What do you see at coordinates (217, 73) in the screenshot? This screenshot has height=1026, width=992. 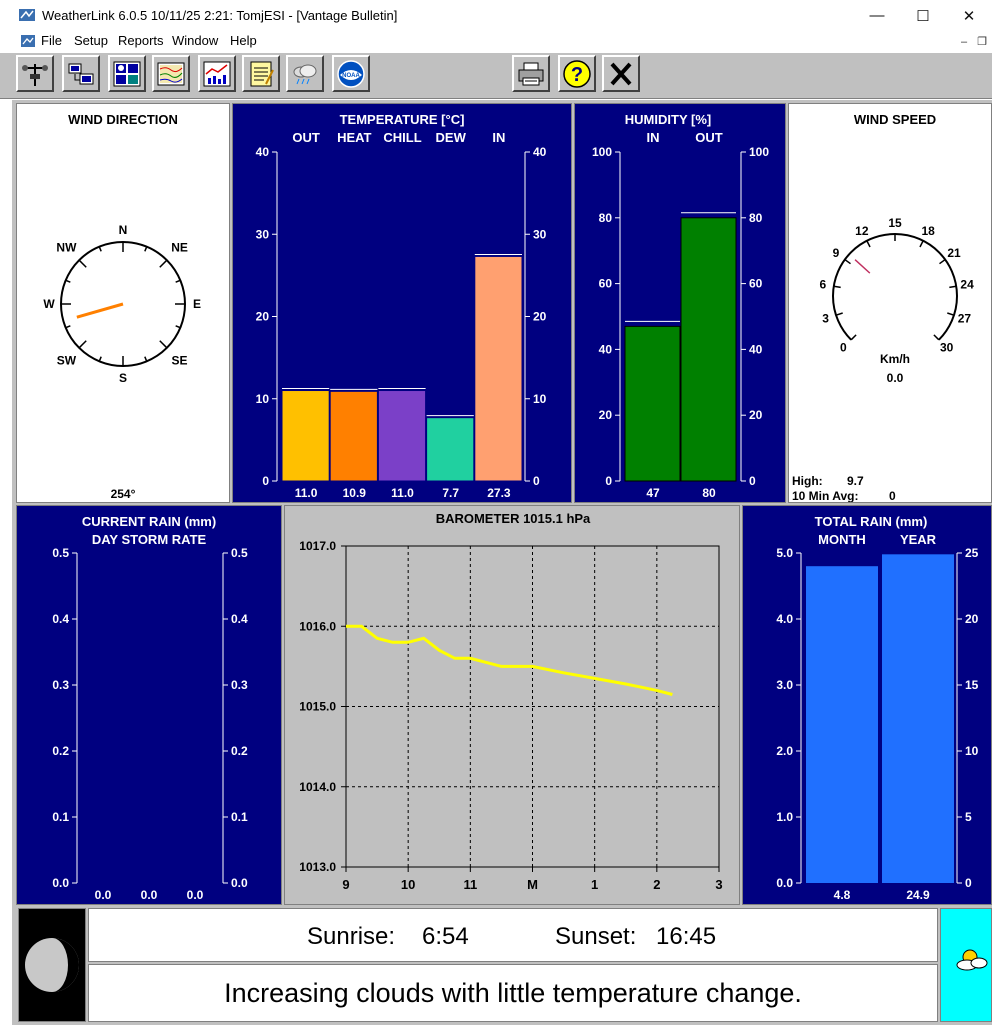 I see `plot-button` at bounding box center [217, 73].